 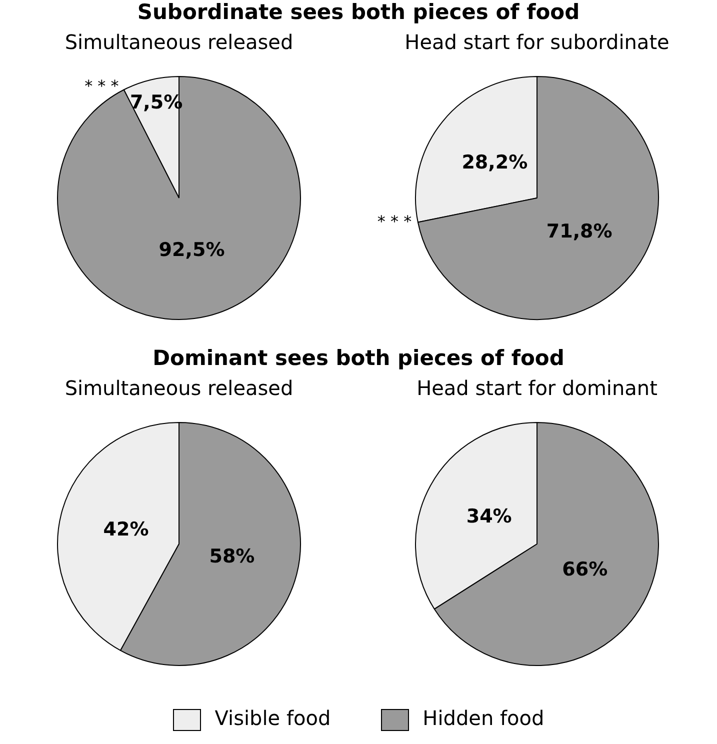 What do you see at coordinates (191, 250) in the screenshot?
I see `data-label: 92,5%` at bounding box center [191, 250].